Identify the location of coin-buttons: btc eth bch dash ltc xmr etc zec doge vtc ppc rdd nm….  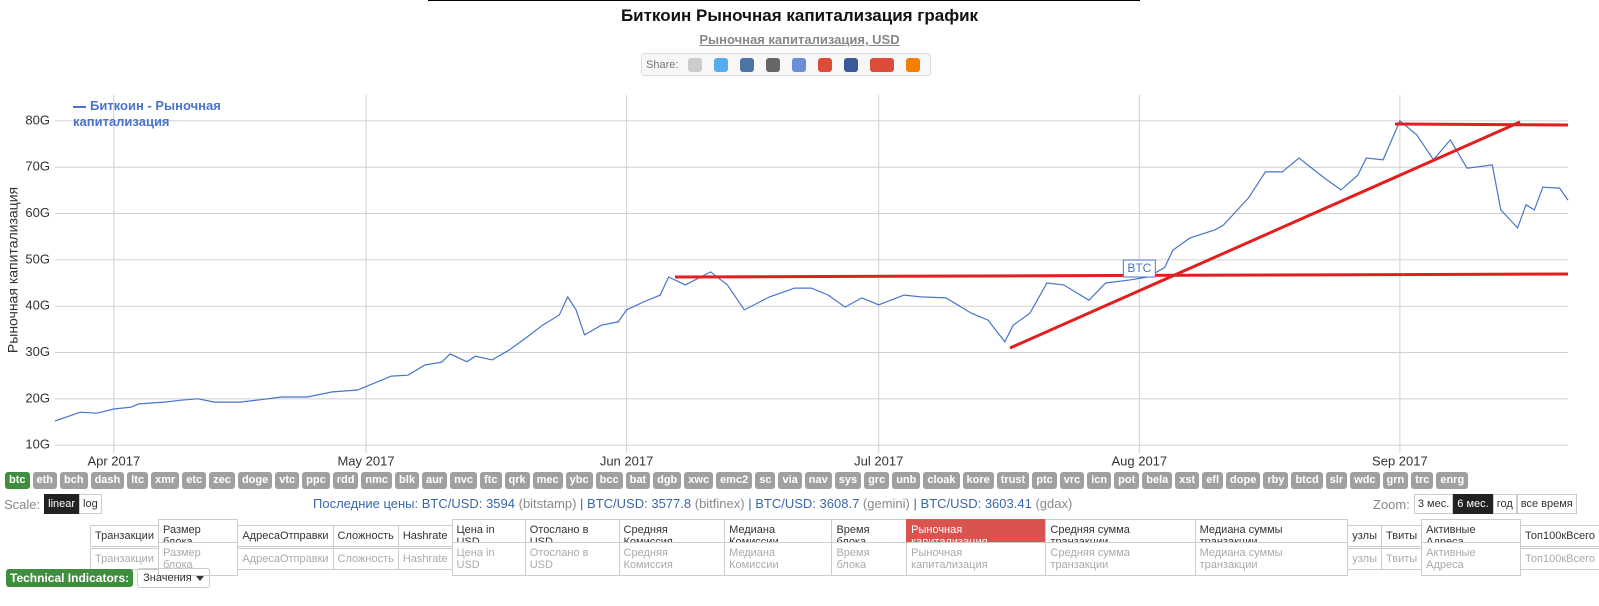
(738, 480).